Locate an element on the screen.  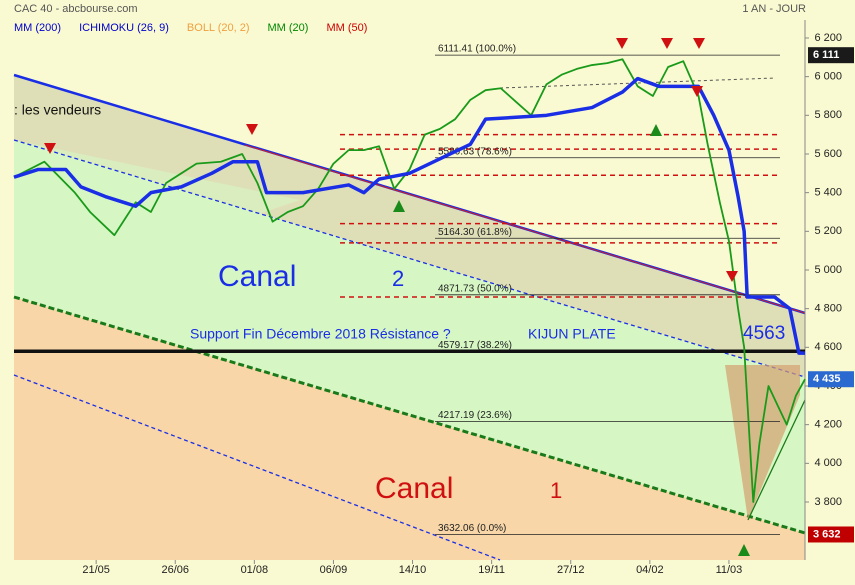
y-tick-label: 5 800 is located at coordinates (828, 115).